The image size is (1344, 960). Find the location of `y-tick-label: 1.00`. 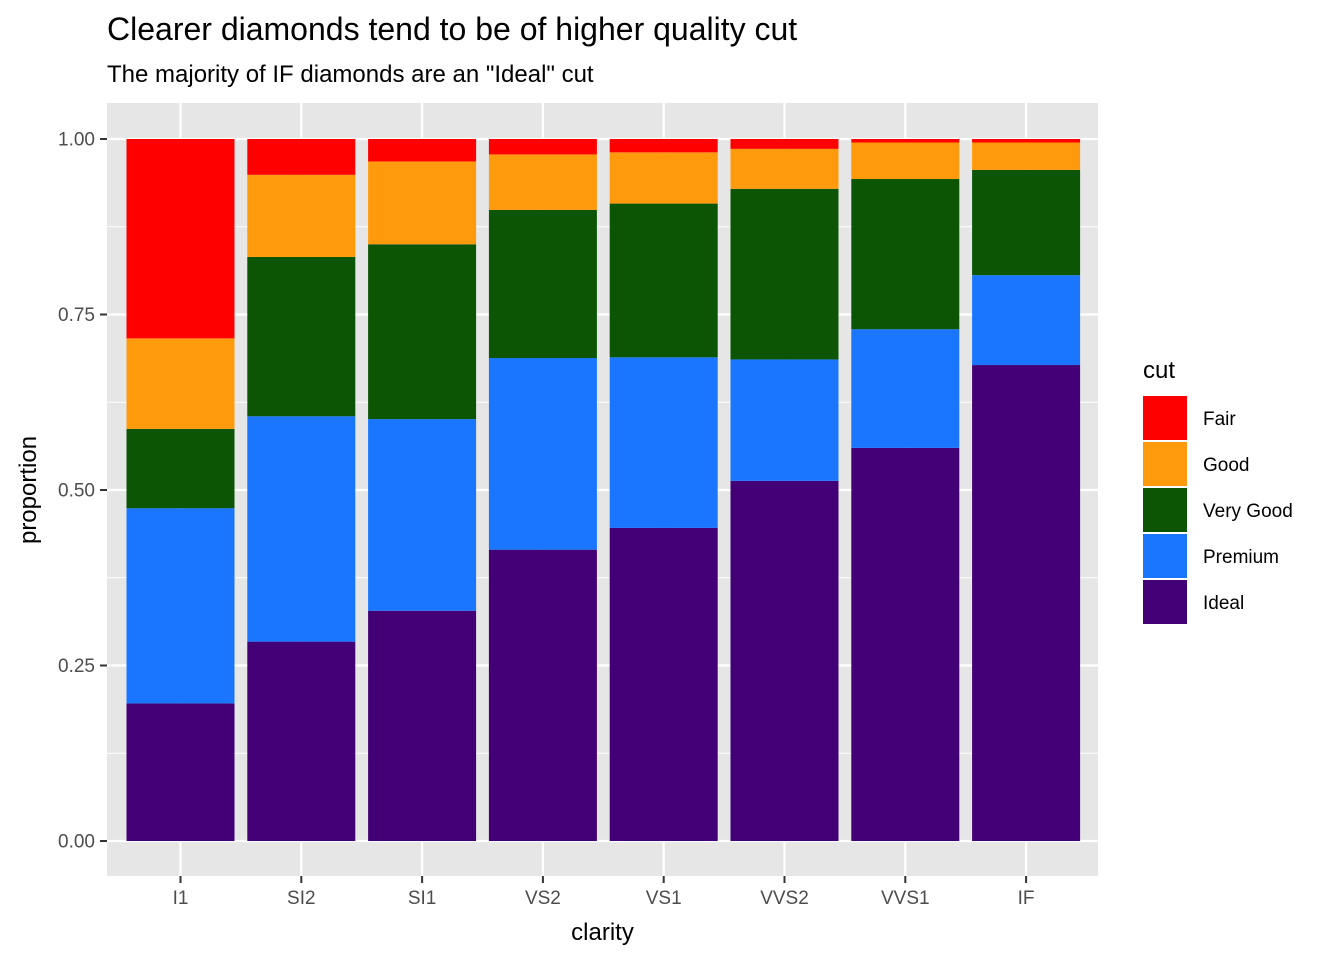

y-tick-label: 1.00 is located at coordinates (76, 140).